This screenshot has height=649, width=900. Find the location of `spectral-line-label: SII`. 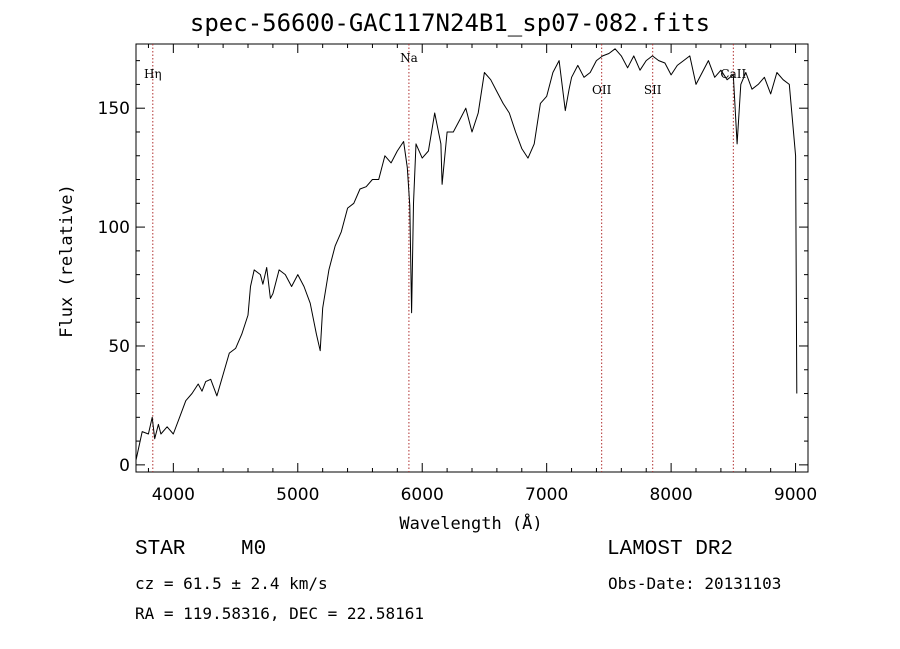

spectral-line-label: SII is located at coordinates (653, 90).